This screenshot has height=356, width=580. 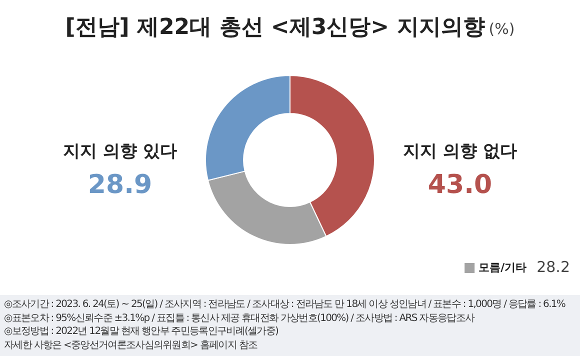 What do you see at coordinates (460, 151) in the screenshot?
I see `slice-label: 지지 의향 없다` at bounding box center [460, 151].